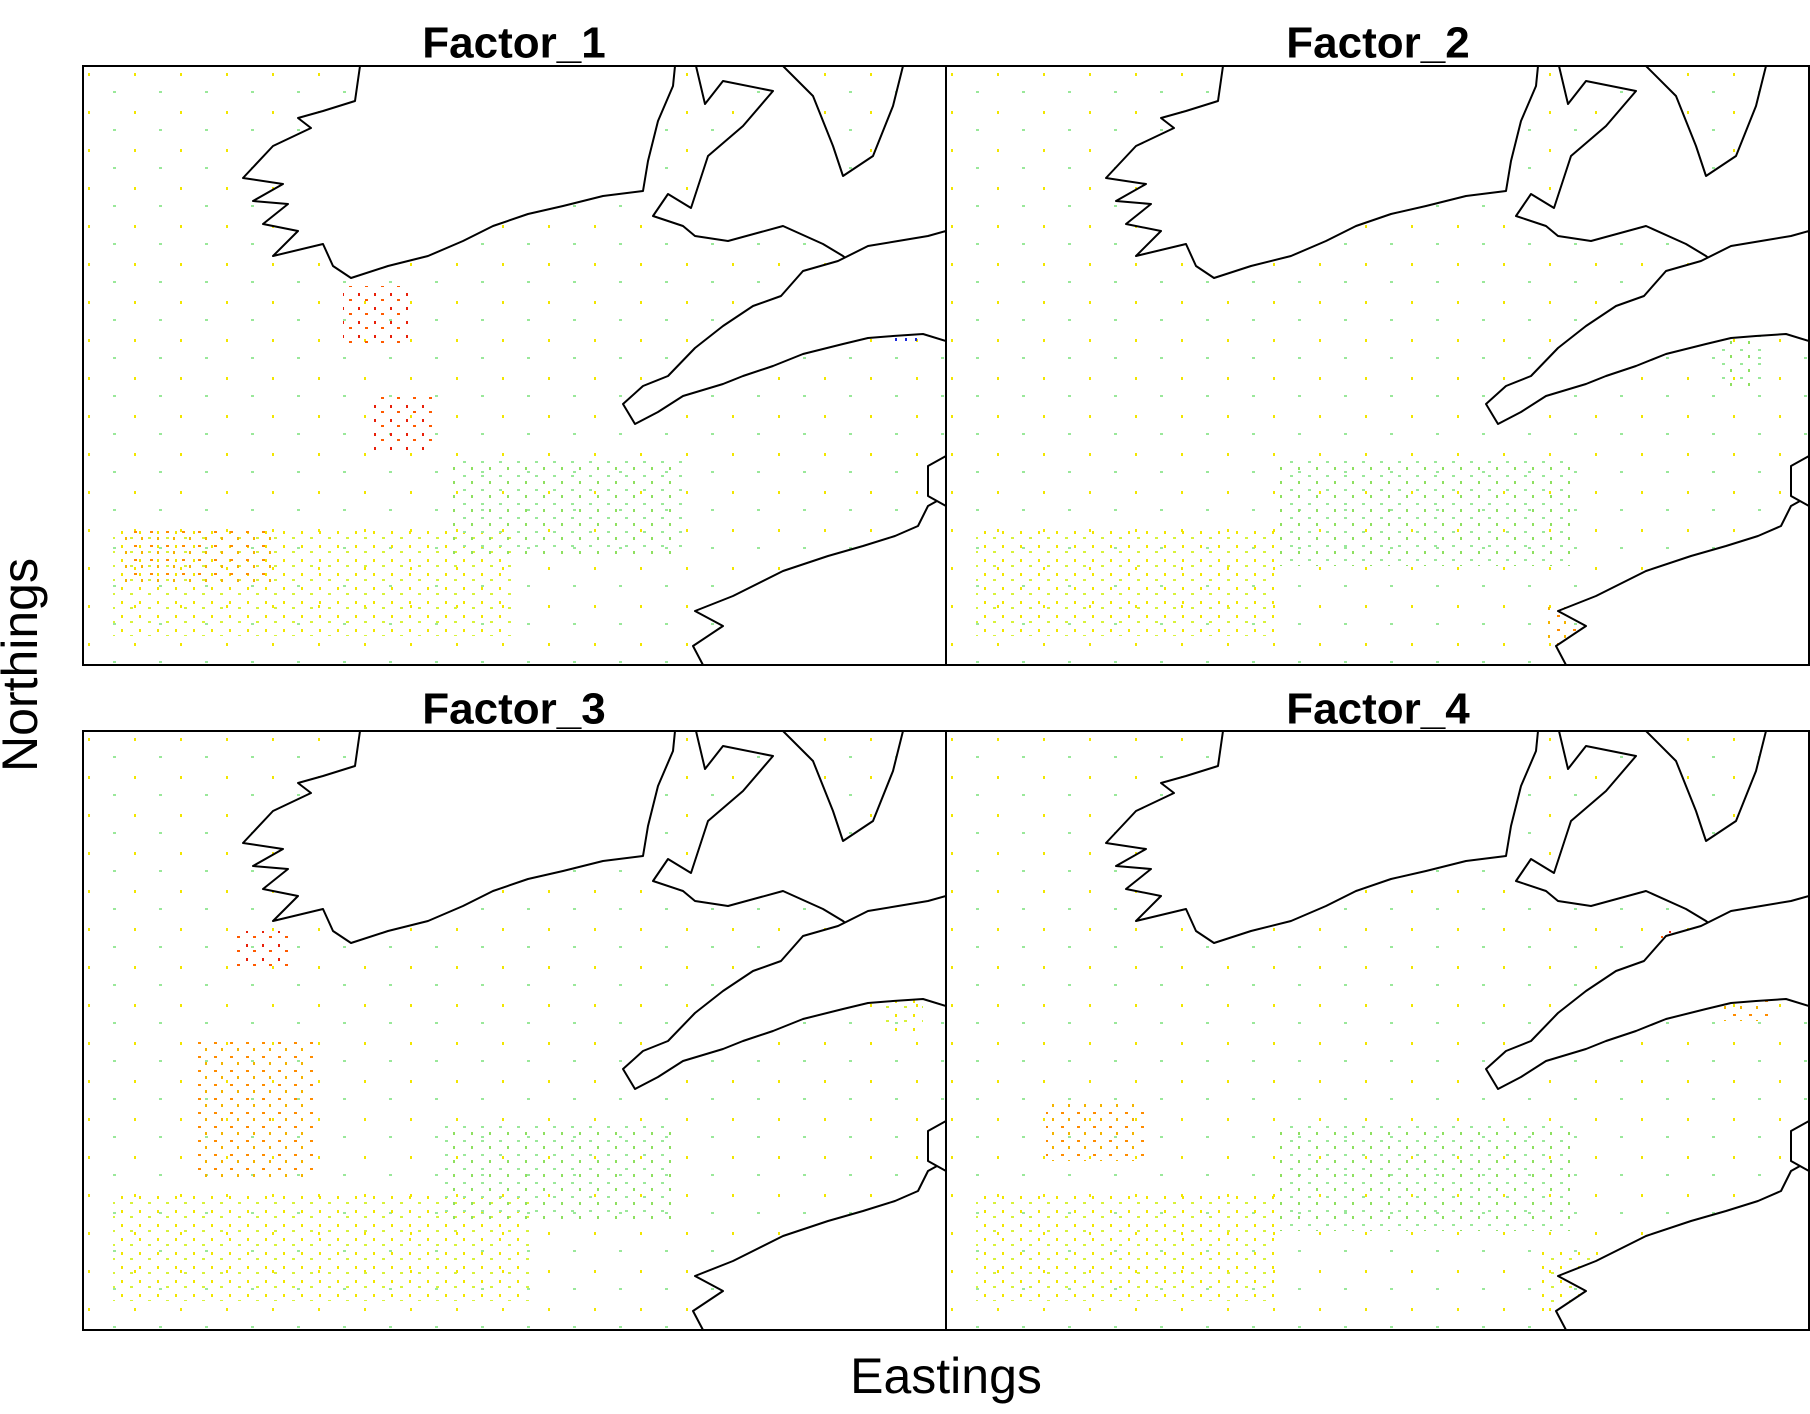 The image size is (1810, 1414). What do you see at coordinates (513, 709) in the screenshot?
I see `panel-title: Factor_3` at bounding box center [513, 709].